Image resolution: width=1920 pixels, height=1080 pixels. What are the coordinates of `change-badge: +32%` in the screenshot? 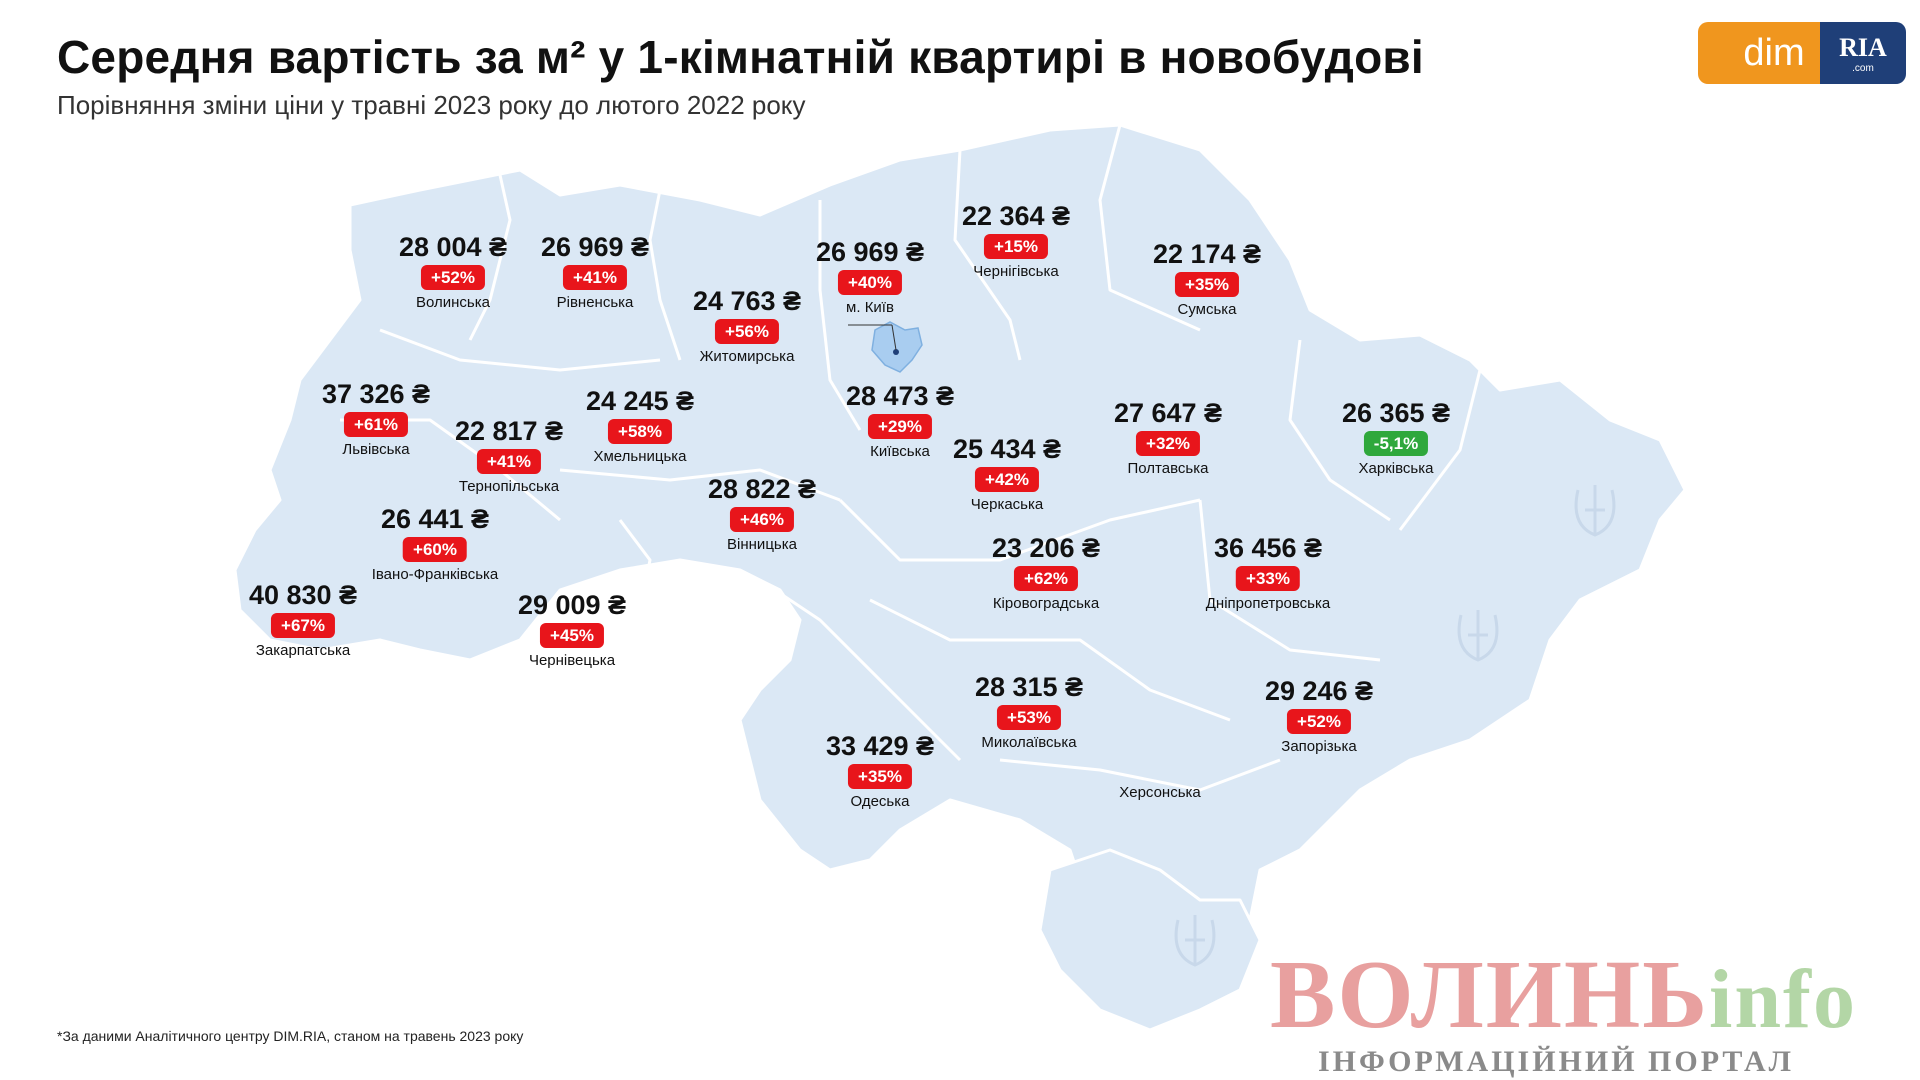 It's located at (1168, 443).